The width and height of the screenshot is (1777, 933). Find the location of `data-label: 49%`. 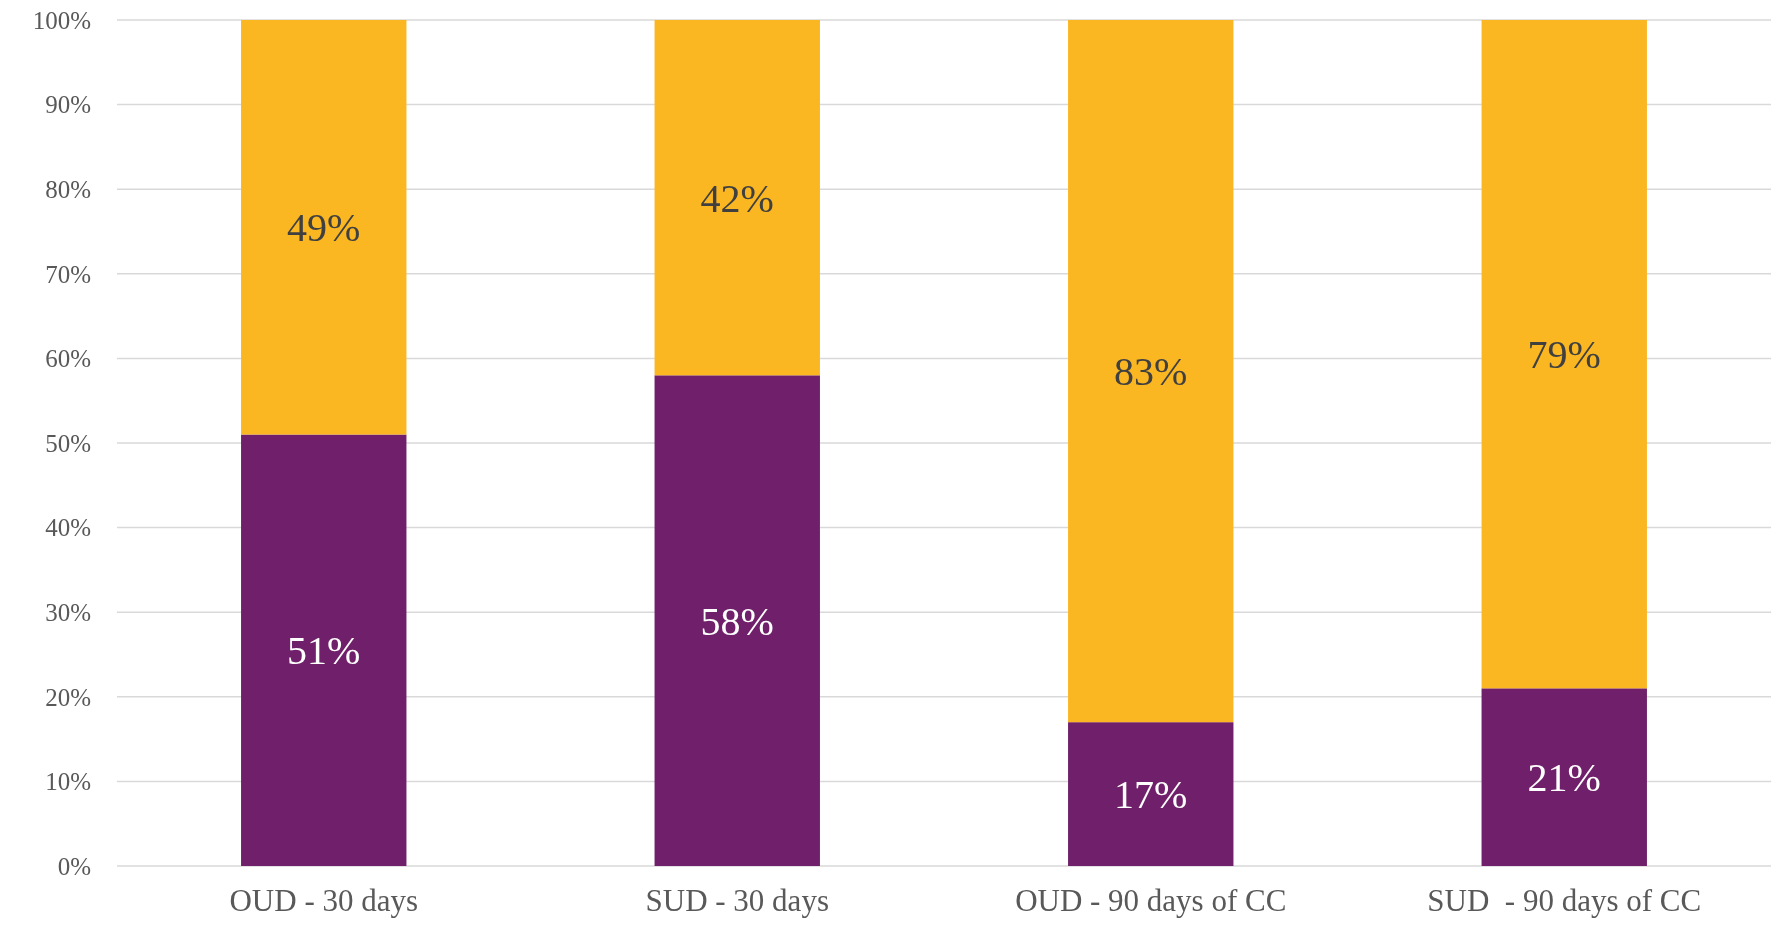

data-label: 49% is located at coordinates (324, 228).